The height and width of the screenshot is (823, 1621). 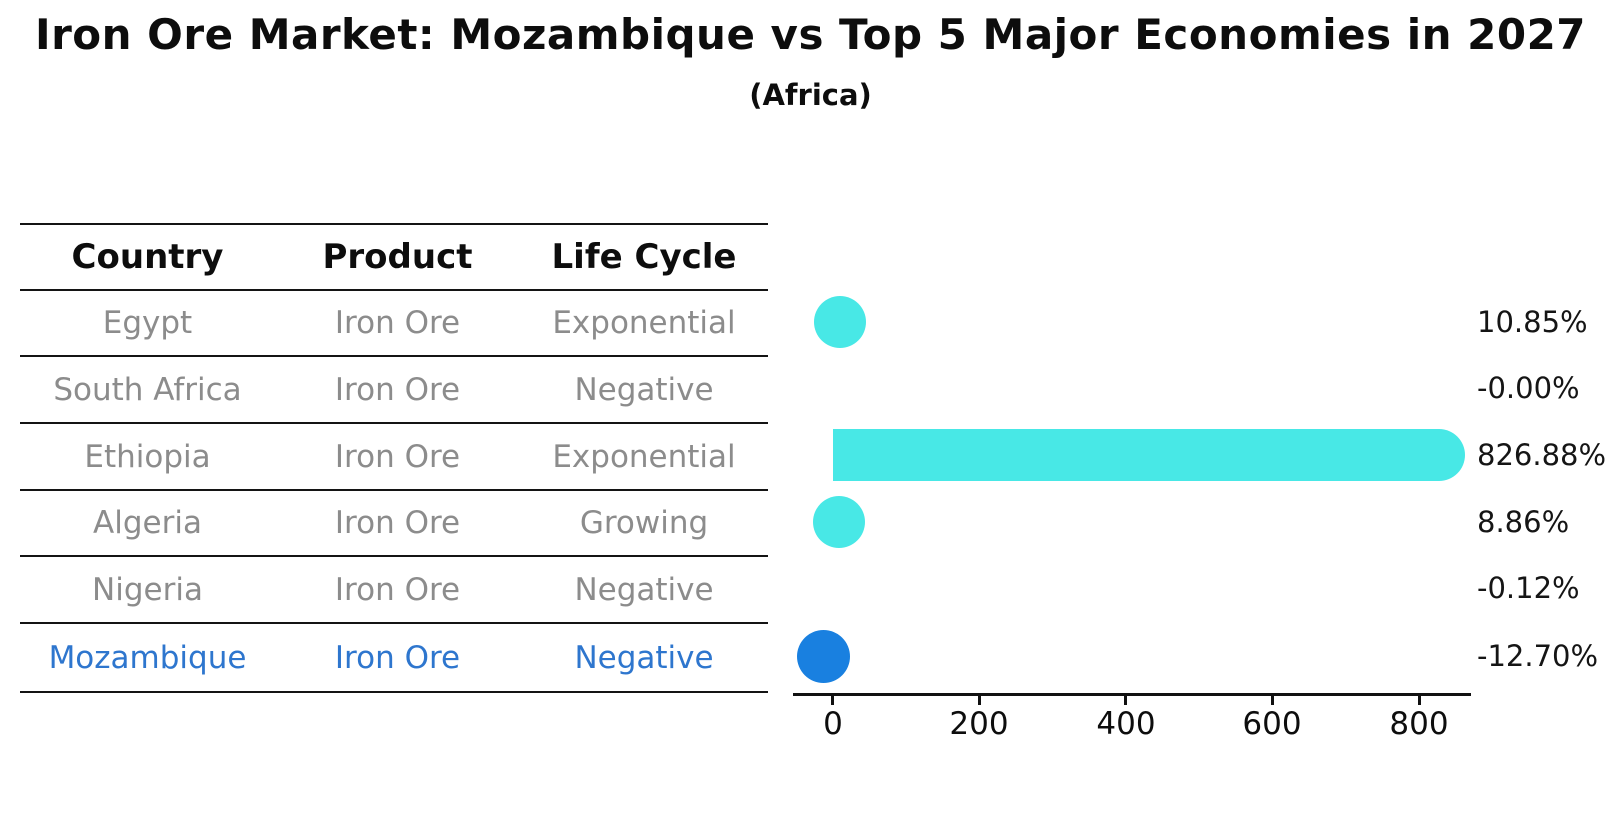 What do you see at coordinates (147, 389) in the screenshot?
I see `cell-country: South Africa` at bounding box center [147, 389].